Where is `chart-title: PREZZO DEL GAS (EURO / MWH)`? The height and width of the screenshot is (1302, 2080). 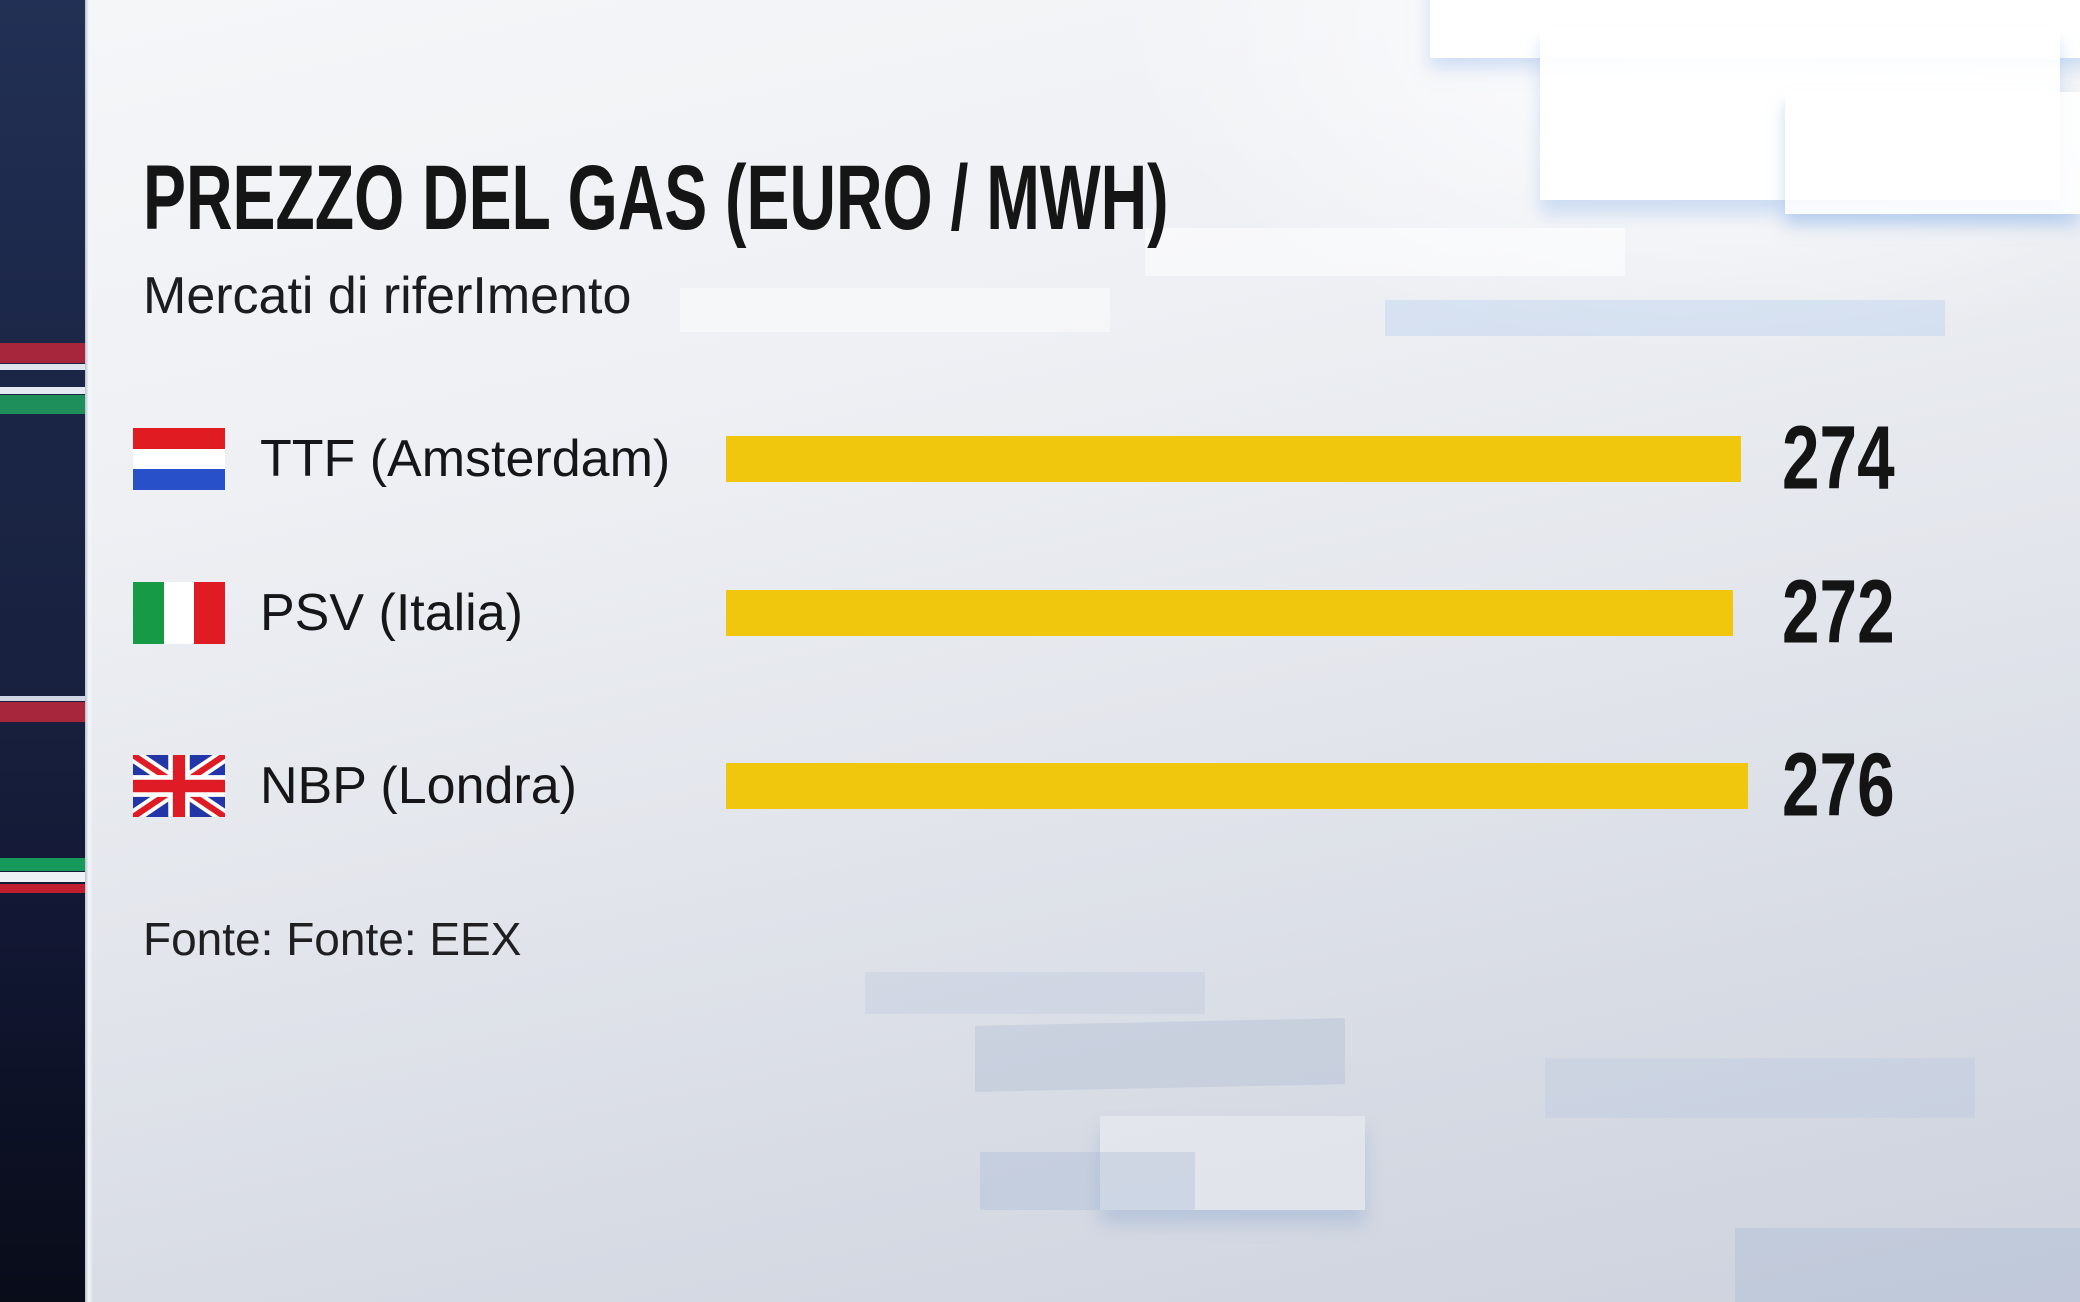
chart-title: PREZZO DEL GAS (EURO / MWH) is located at coordinates (656, 198).